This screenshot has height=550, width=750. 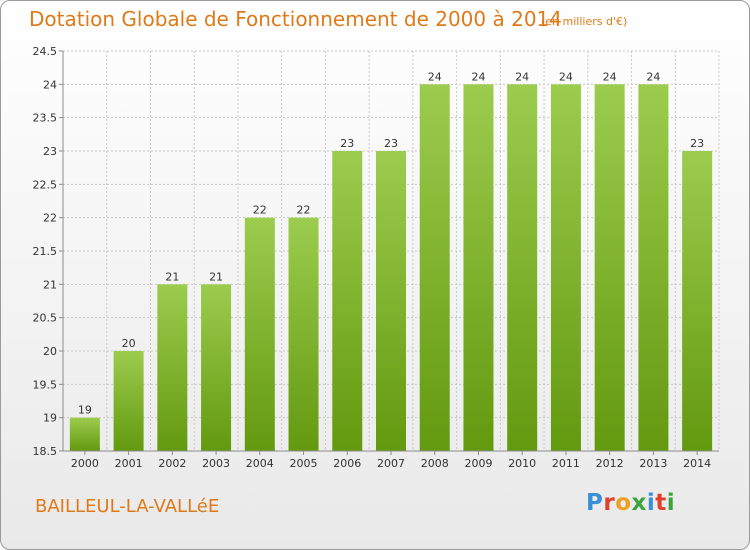 What do you see at coordinates (391, 463) in the screenshot?
I see `x-tick-label: 2007` at bounding box center [391, 463].